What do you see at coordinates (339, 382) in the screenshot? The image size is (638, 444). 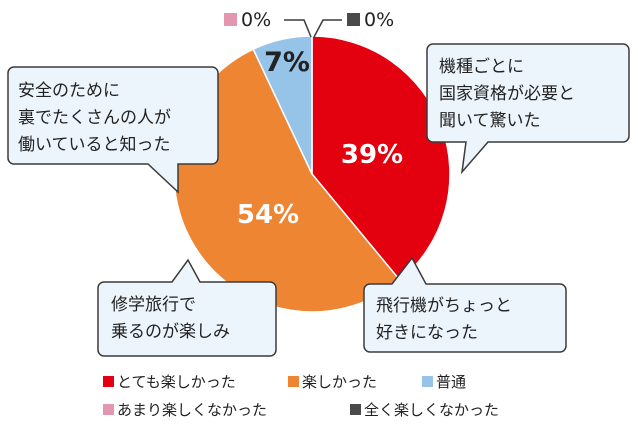 I see `legend-label: 楽しかった` at bounding box center [339, 382].